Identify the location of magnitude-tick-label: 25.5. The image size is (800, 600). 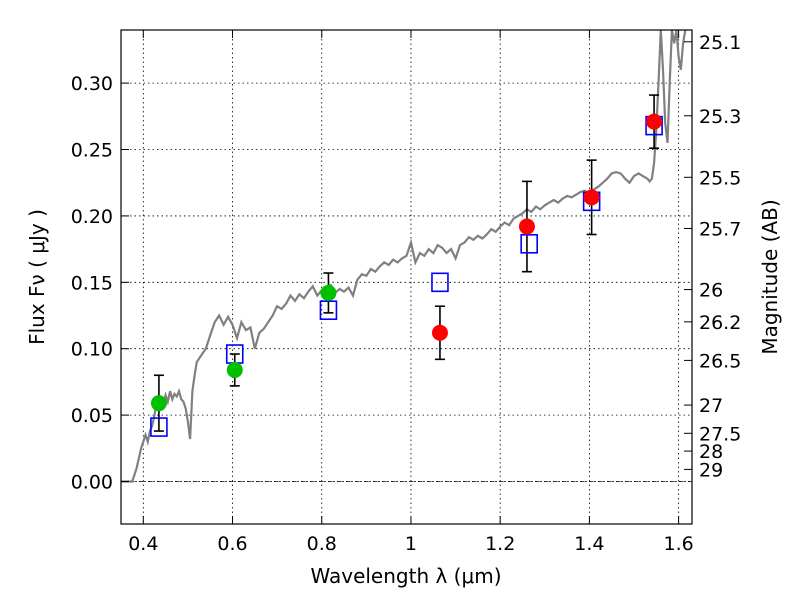
(720, 178).